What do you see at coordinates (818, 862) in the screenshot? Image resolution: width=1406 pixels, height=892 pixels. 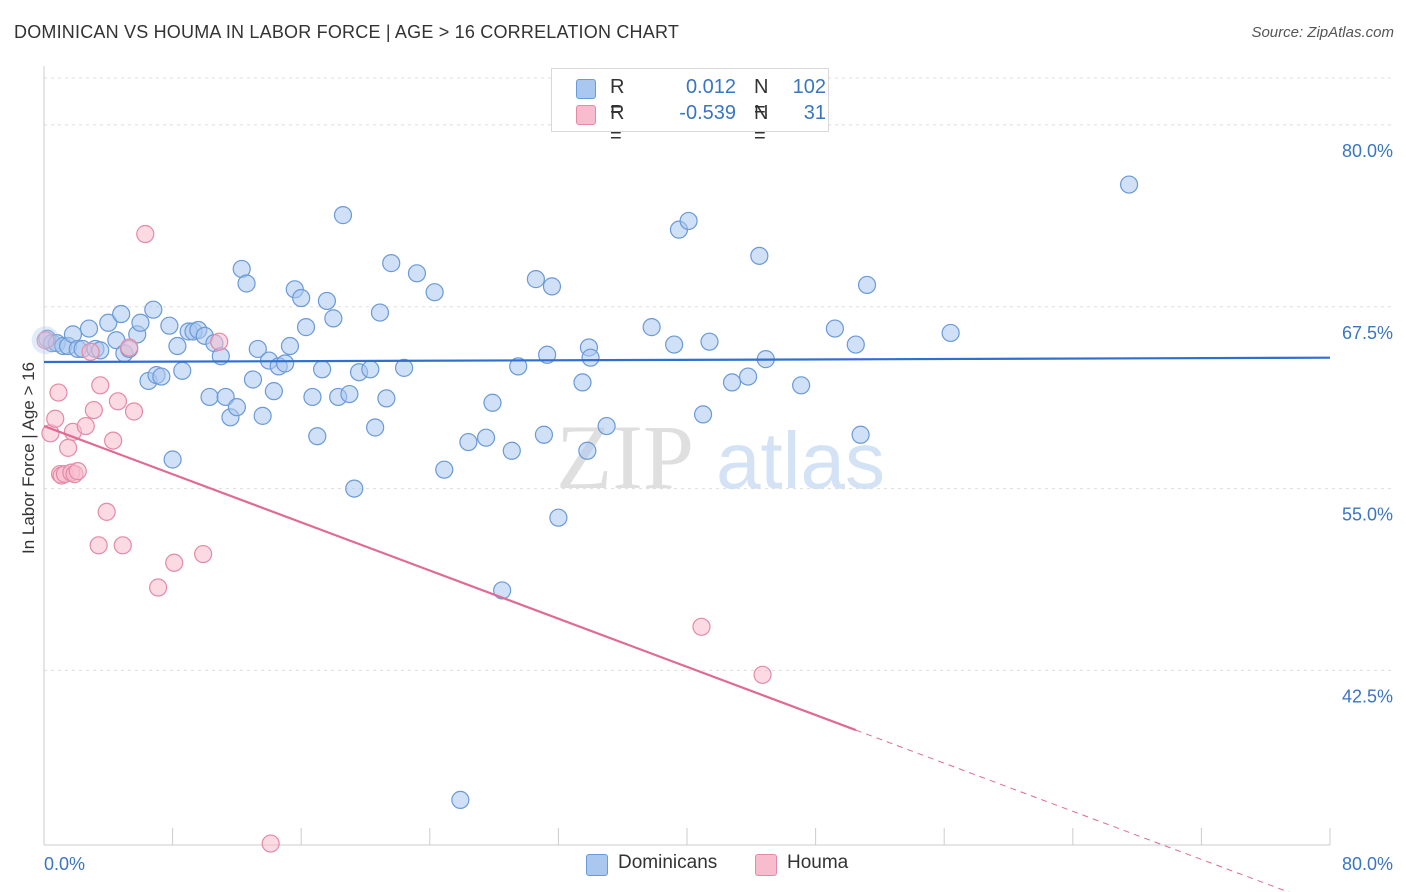 I see `legend-label-houma: Houma` at bounding box center [818, 862].